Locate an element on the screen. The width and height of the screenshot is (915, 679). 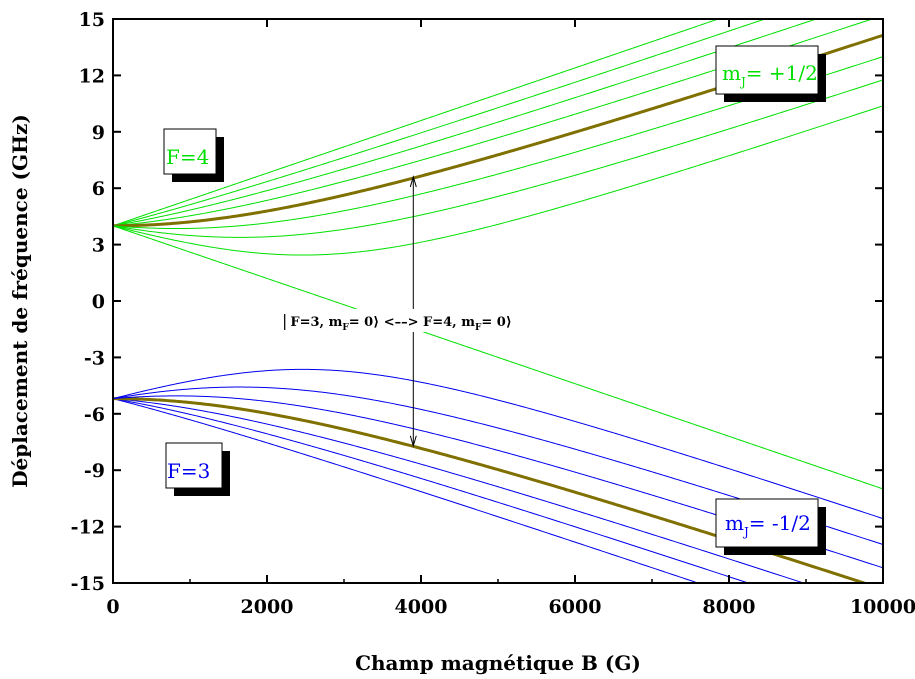
transition-annotation: | F=3, mF= 0⟩ <––> F=4, mF= 0⟩ is located at coordinates (408, 311).